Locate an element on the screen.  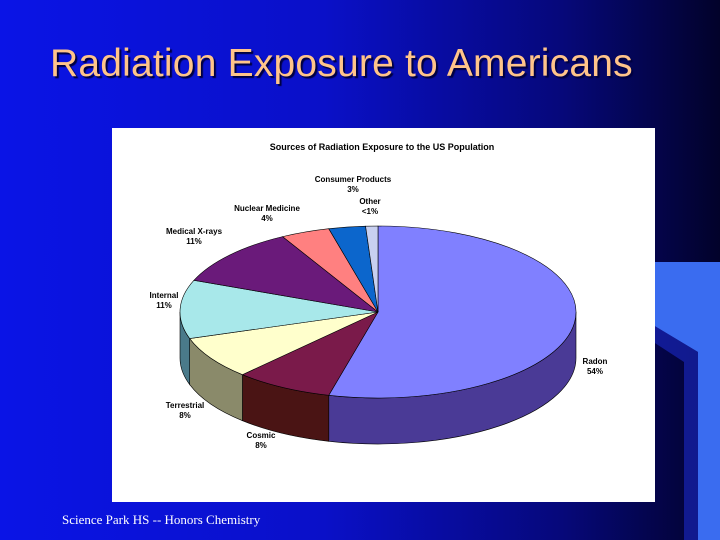
slice-label-name: Medical X-rays is located at coordinates (194, 231).